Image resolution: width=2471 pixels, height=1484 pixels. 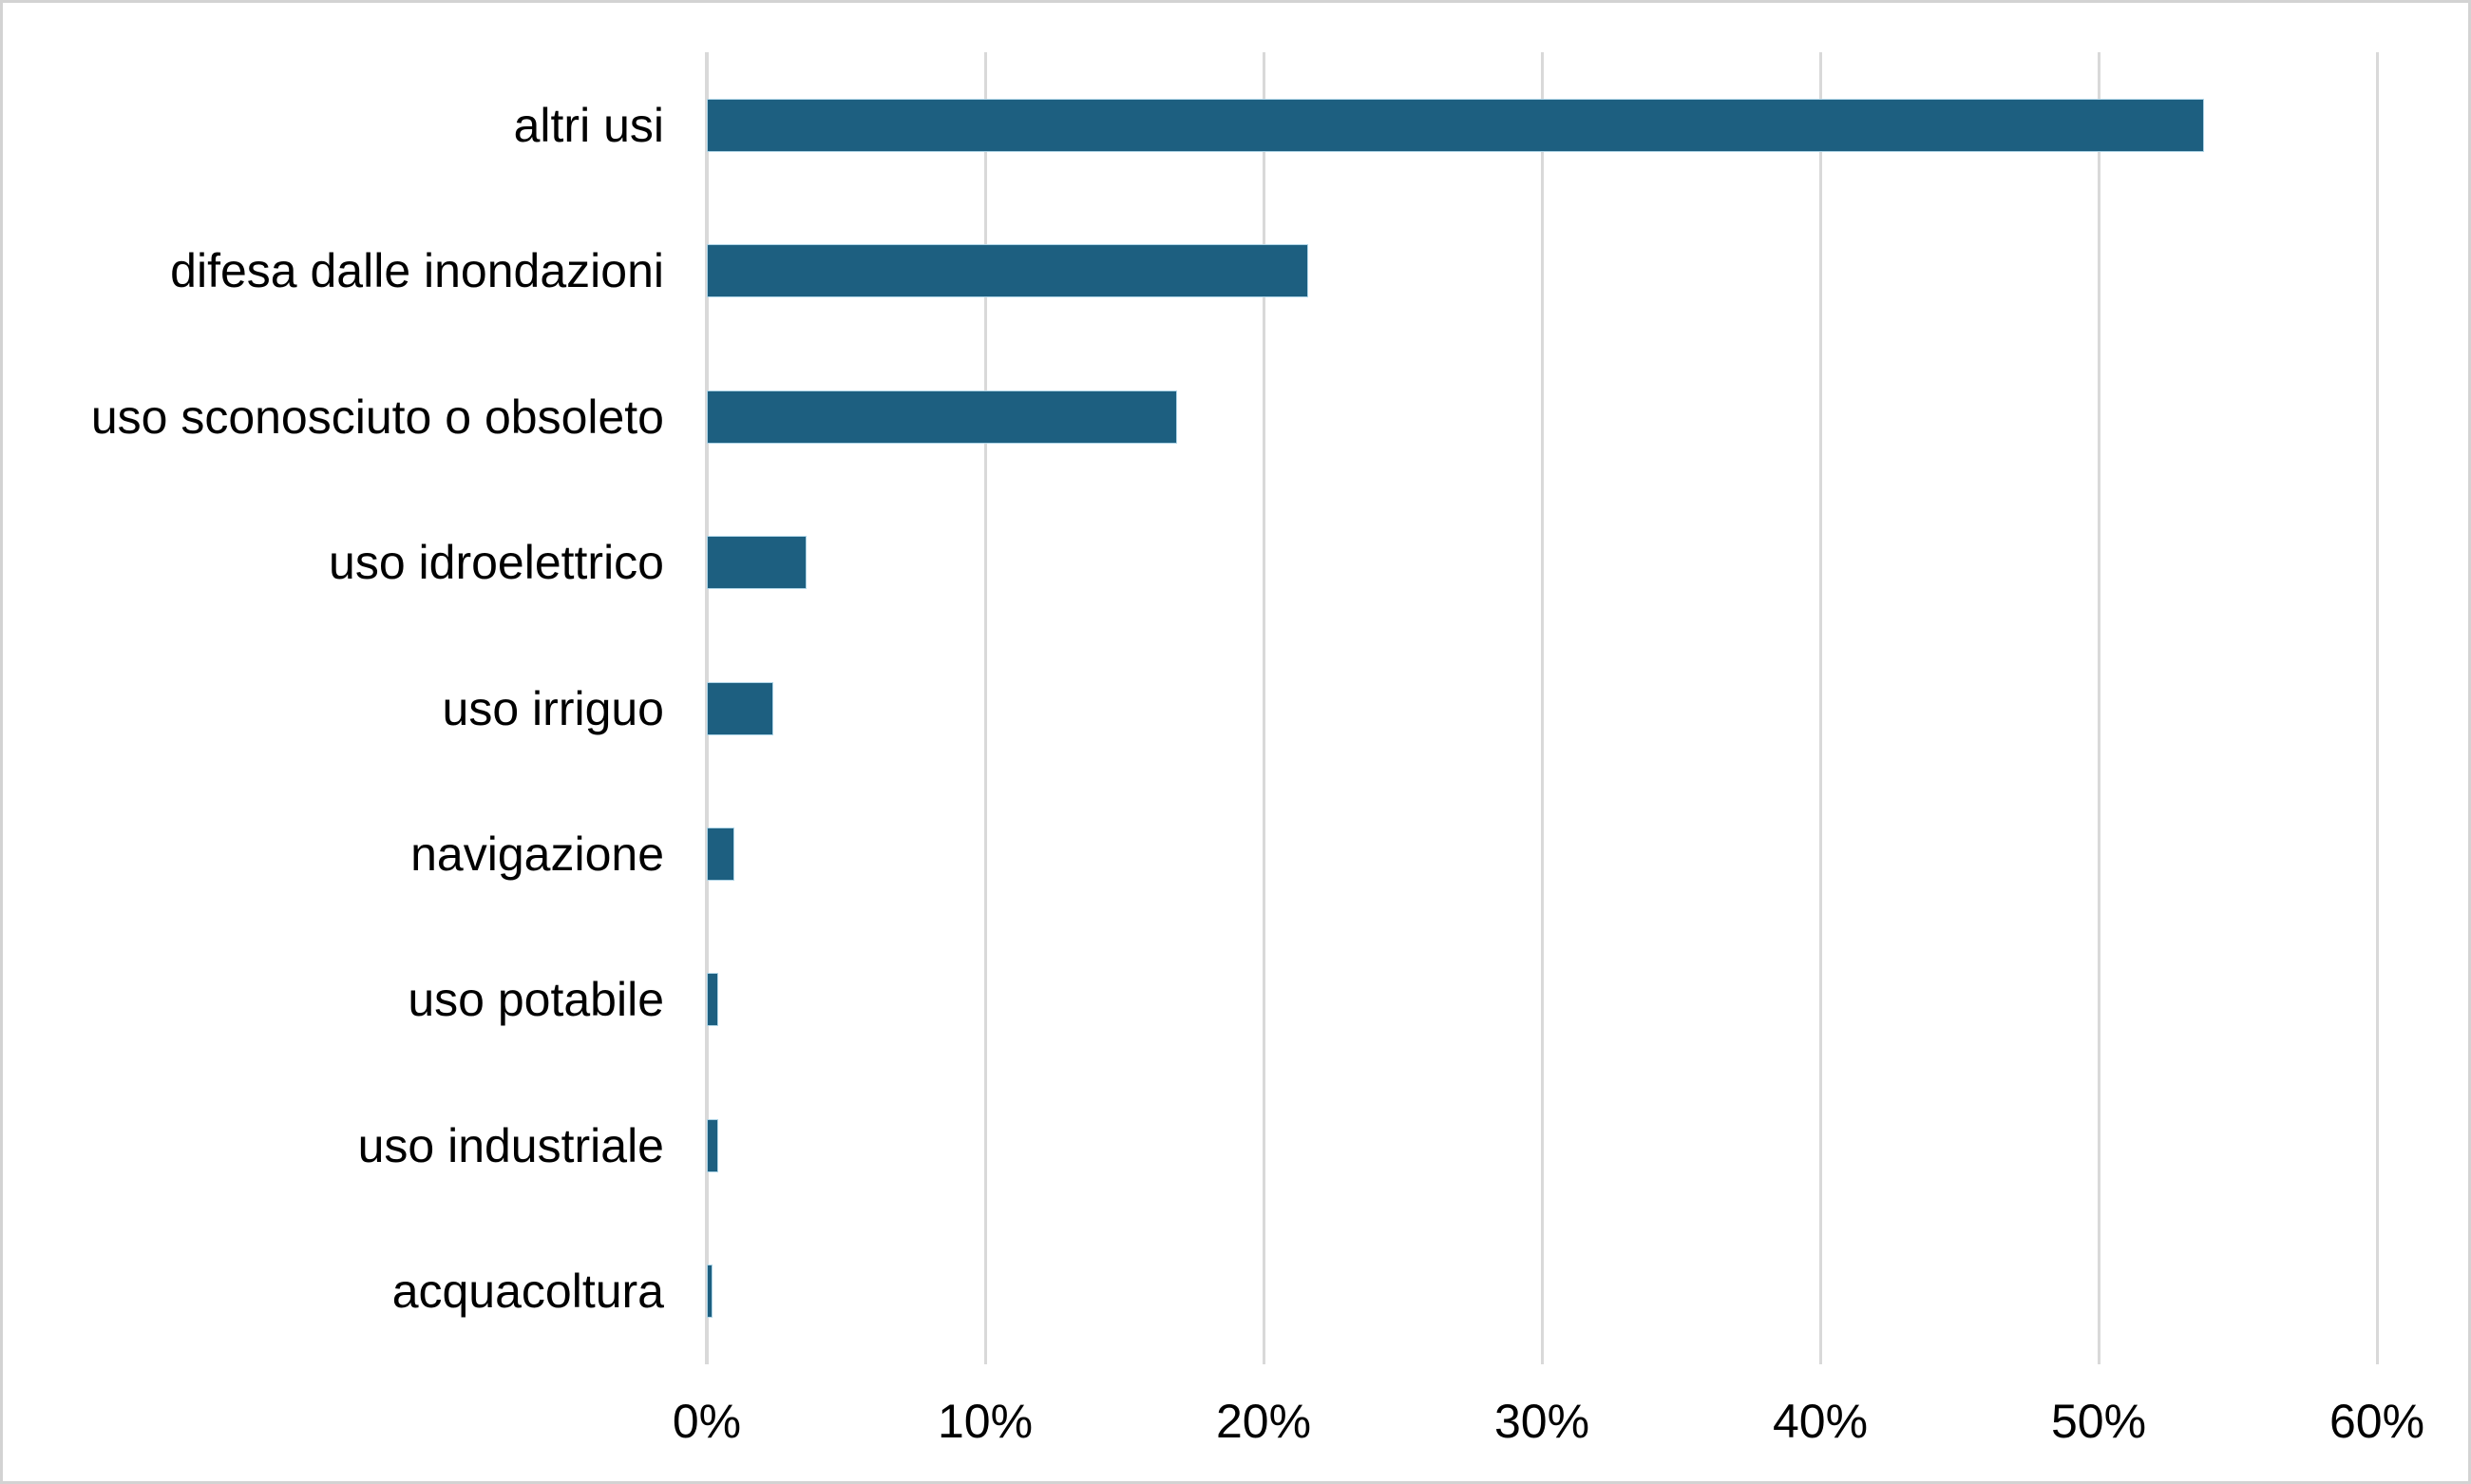 I want to click on gridline-60pct, so click(x=2377, y=708).